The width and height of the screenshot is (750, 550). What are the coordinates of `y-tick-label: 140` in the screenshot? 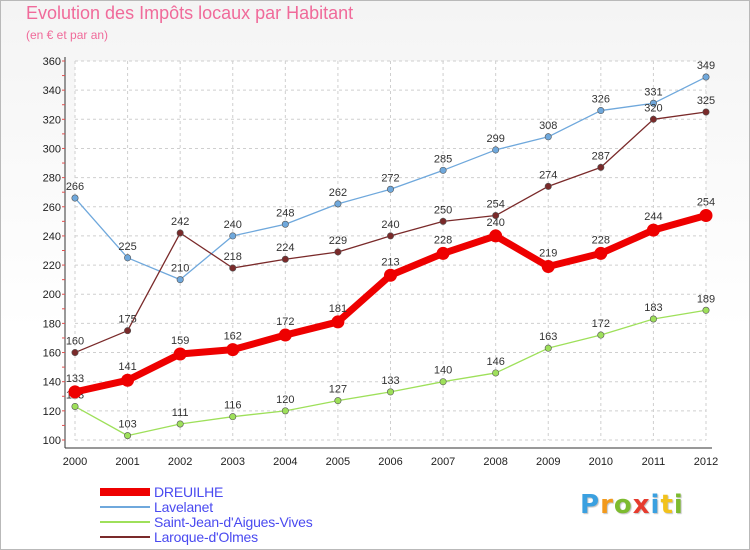 It's located at (52, 383).